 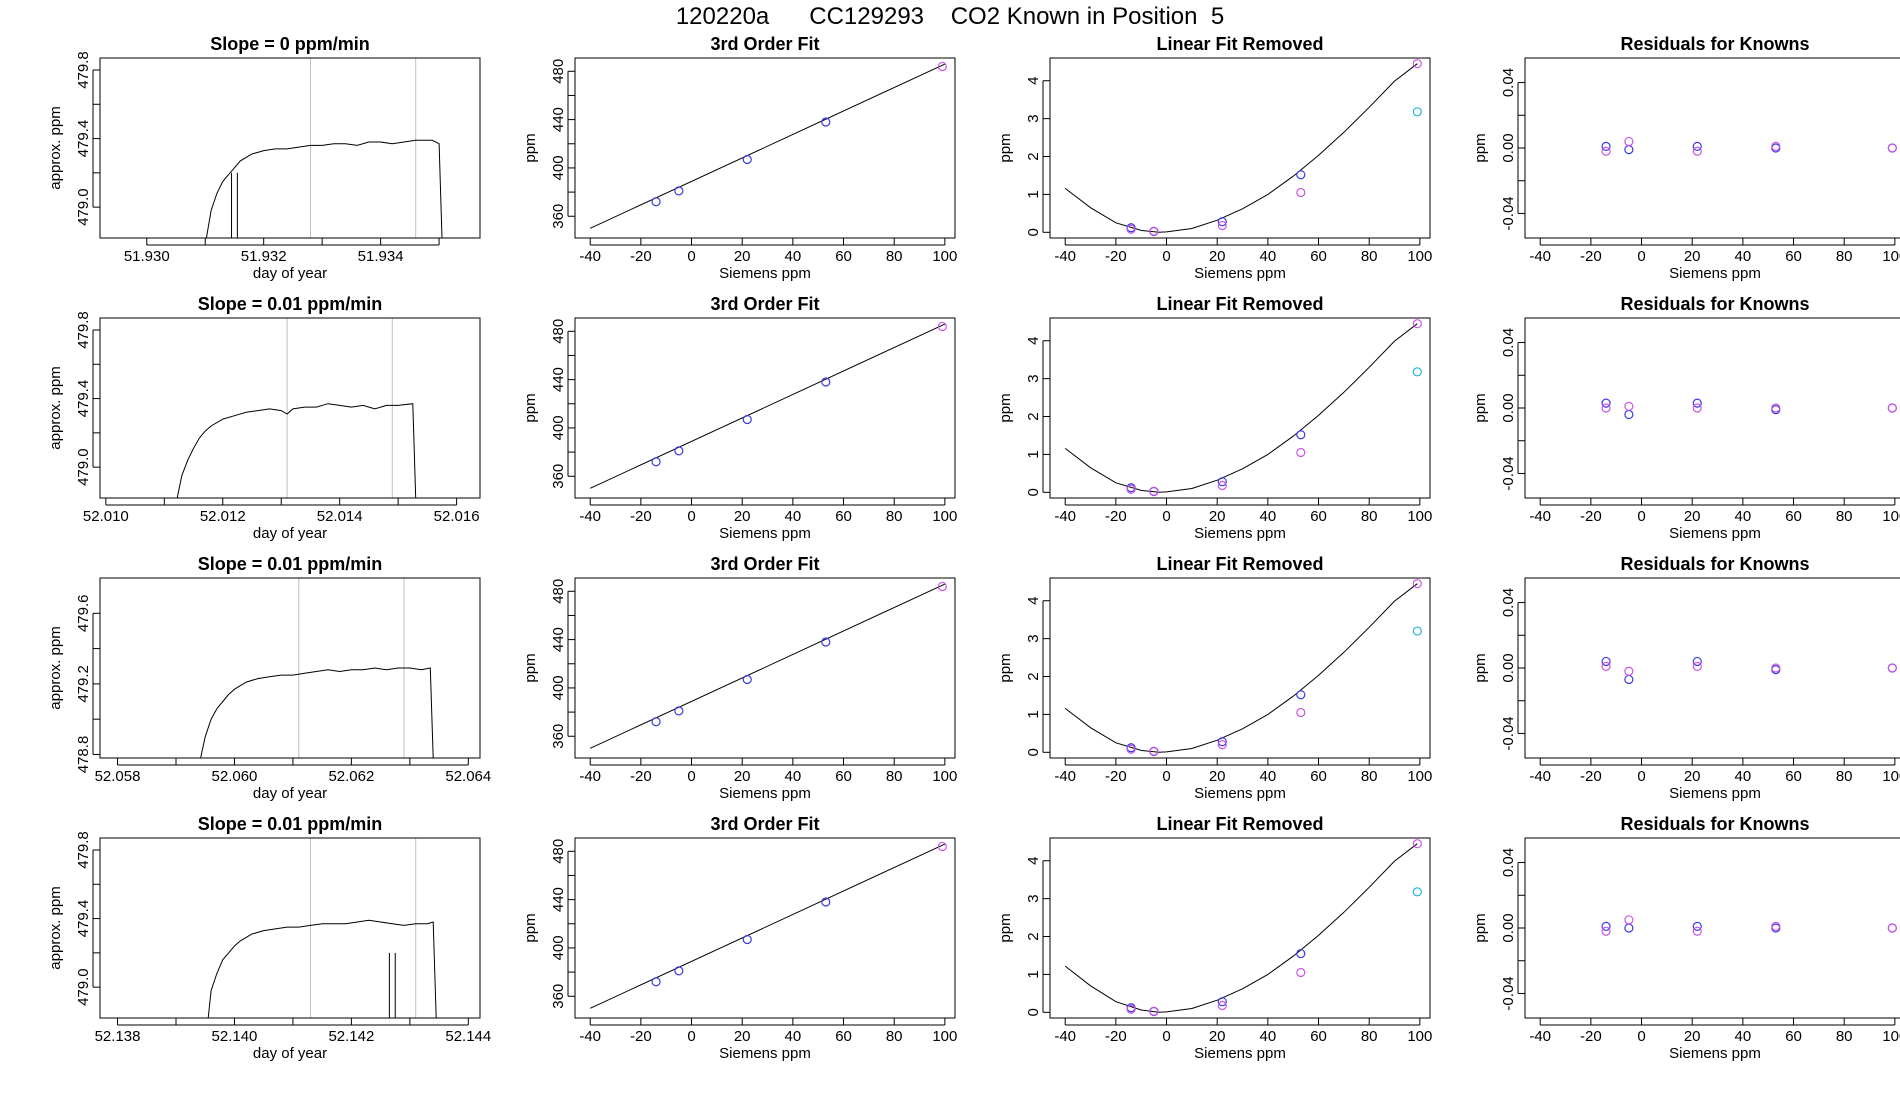 What do you see at coordinates (83, 755) in the screenshot?
I see `y-tick-label: 478.8` at bounding box center [83, 755].